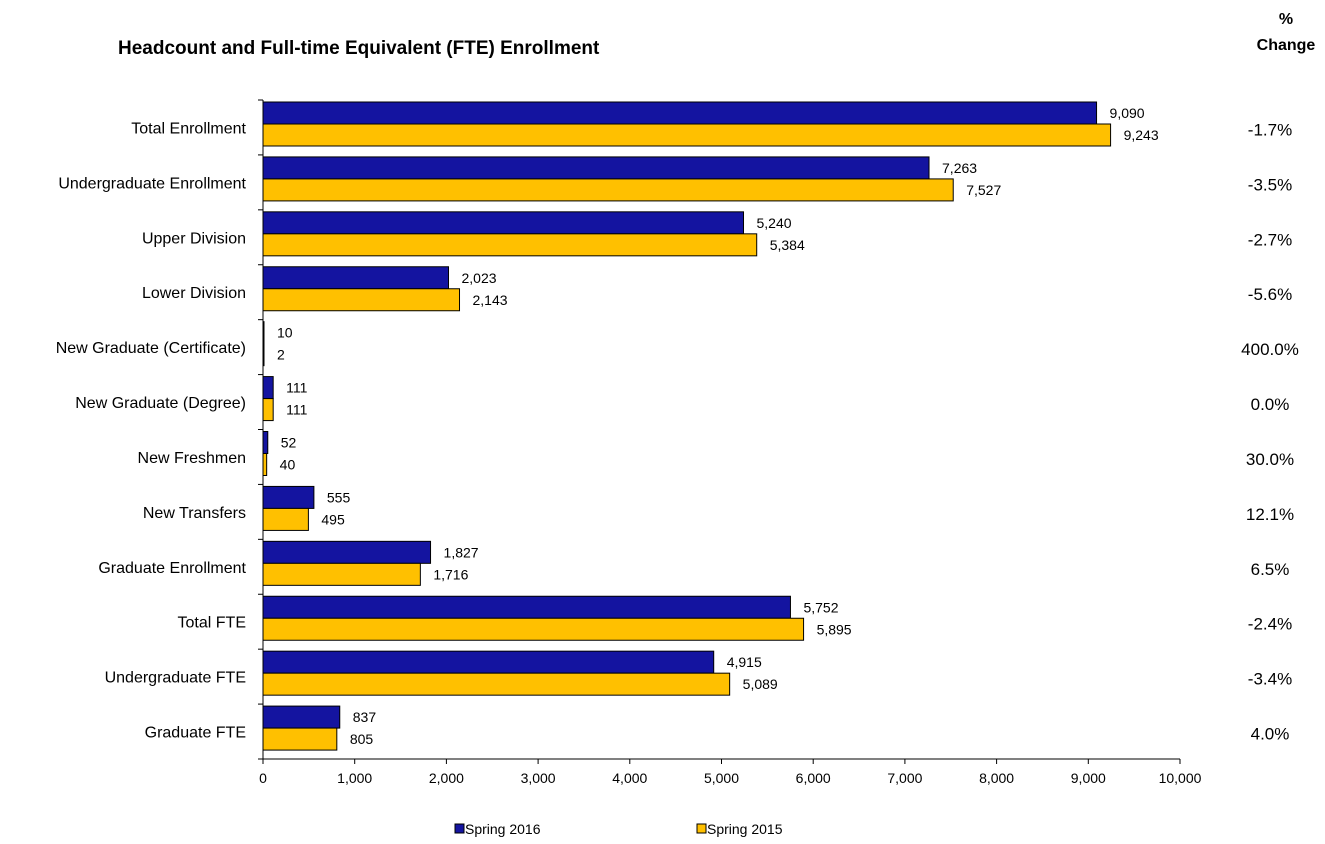  What do you see at coordinates (339, 497) in the screenshot?
I see `bar-value-label: 555` at bounding box center [339, 497].